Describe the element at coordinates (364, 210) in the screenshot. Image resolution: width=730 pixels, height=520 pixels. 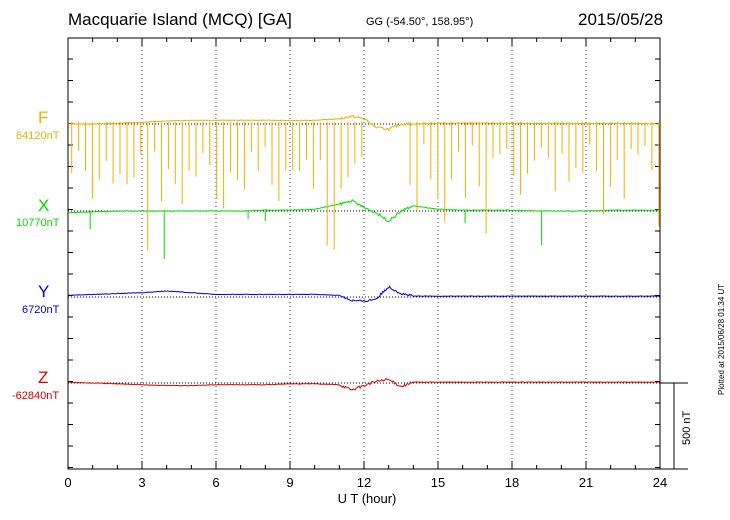
I see `series-line-X` at that location.